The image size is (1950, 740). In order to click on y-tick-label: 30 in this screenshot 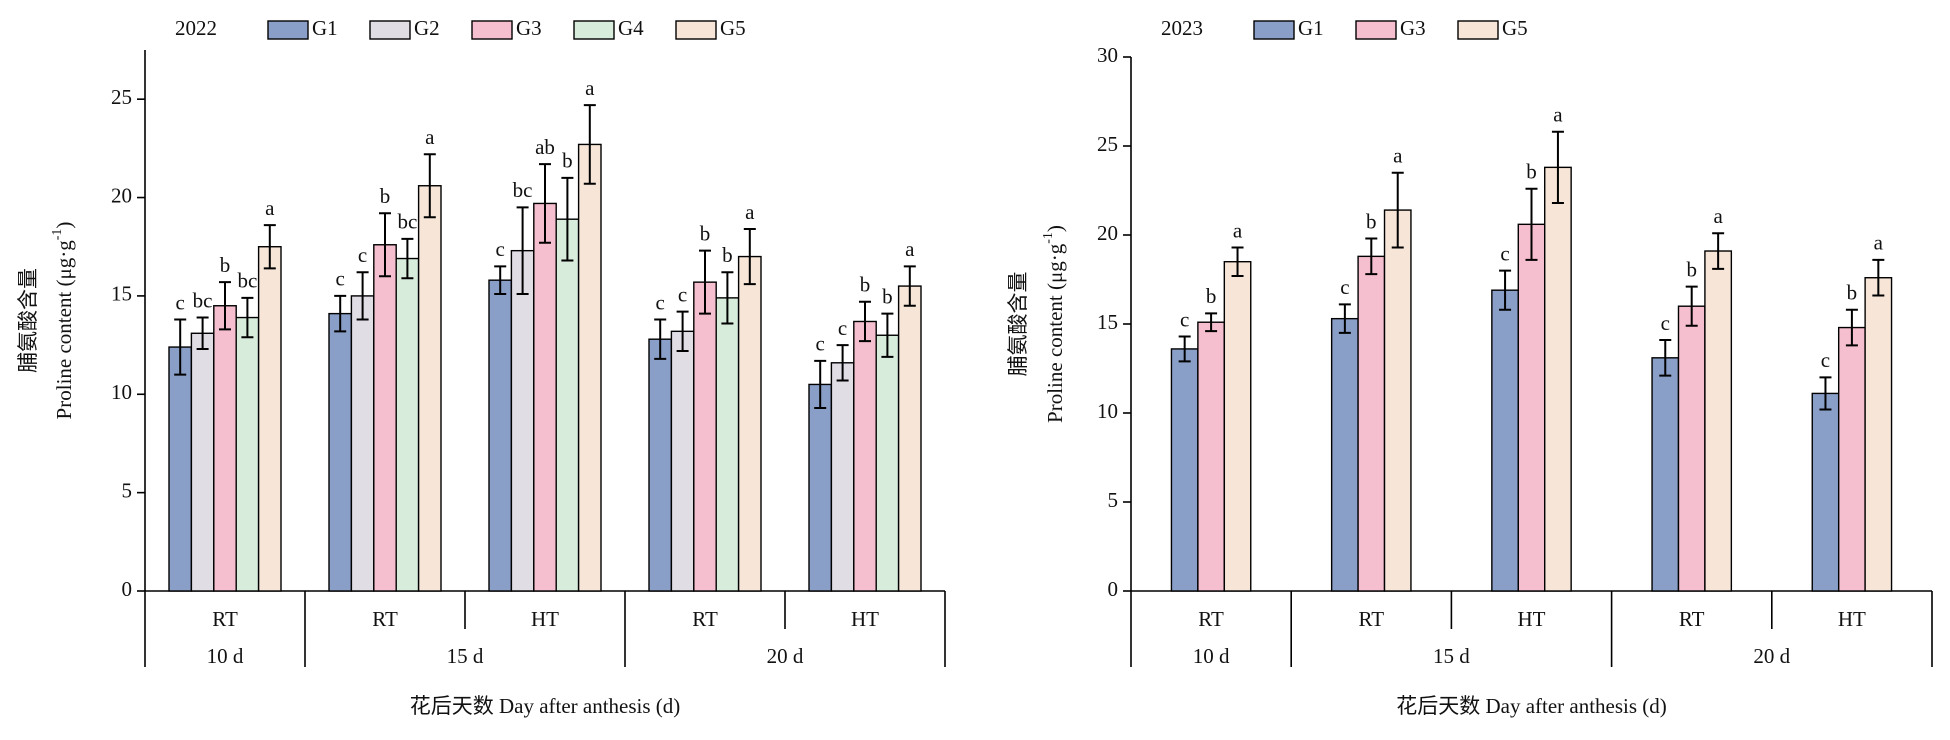, I will do `click(1107, 55)`.